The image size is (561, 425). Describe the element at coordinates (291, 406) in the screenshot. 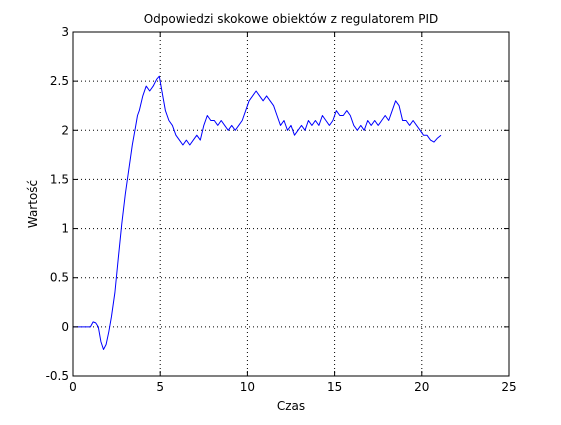

I see `x-axis-label: Czas` at that location.